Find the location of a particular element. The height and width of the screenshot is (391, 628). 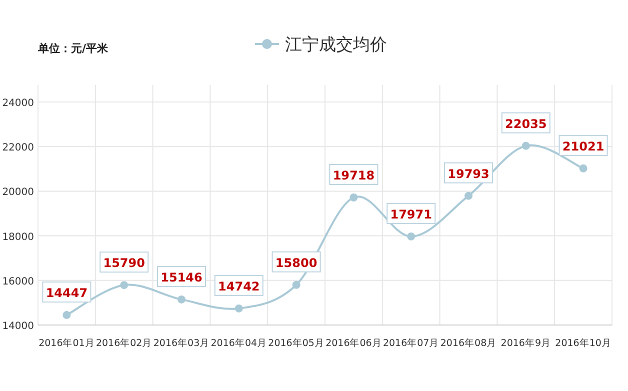

x-tick-label: 2016年04月 is located at coordinates (239, 343).